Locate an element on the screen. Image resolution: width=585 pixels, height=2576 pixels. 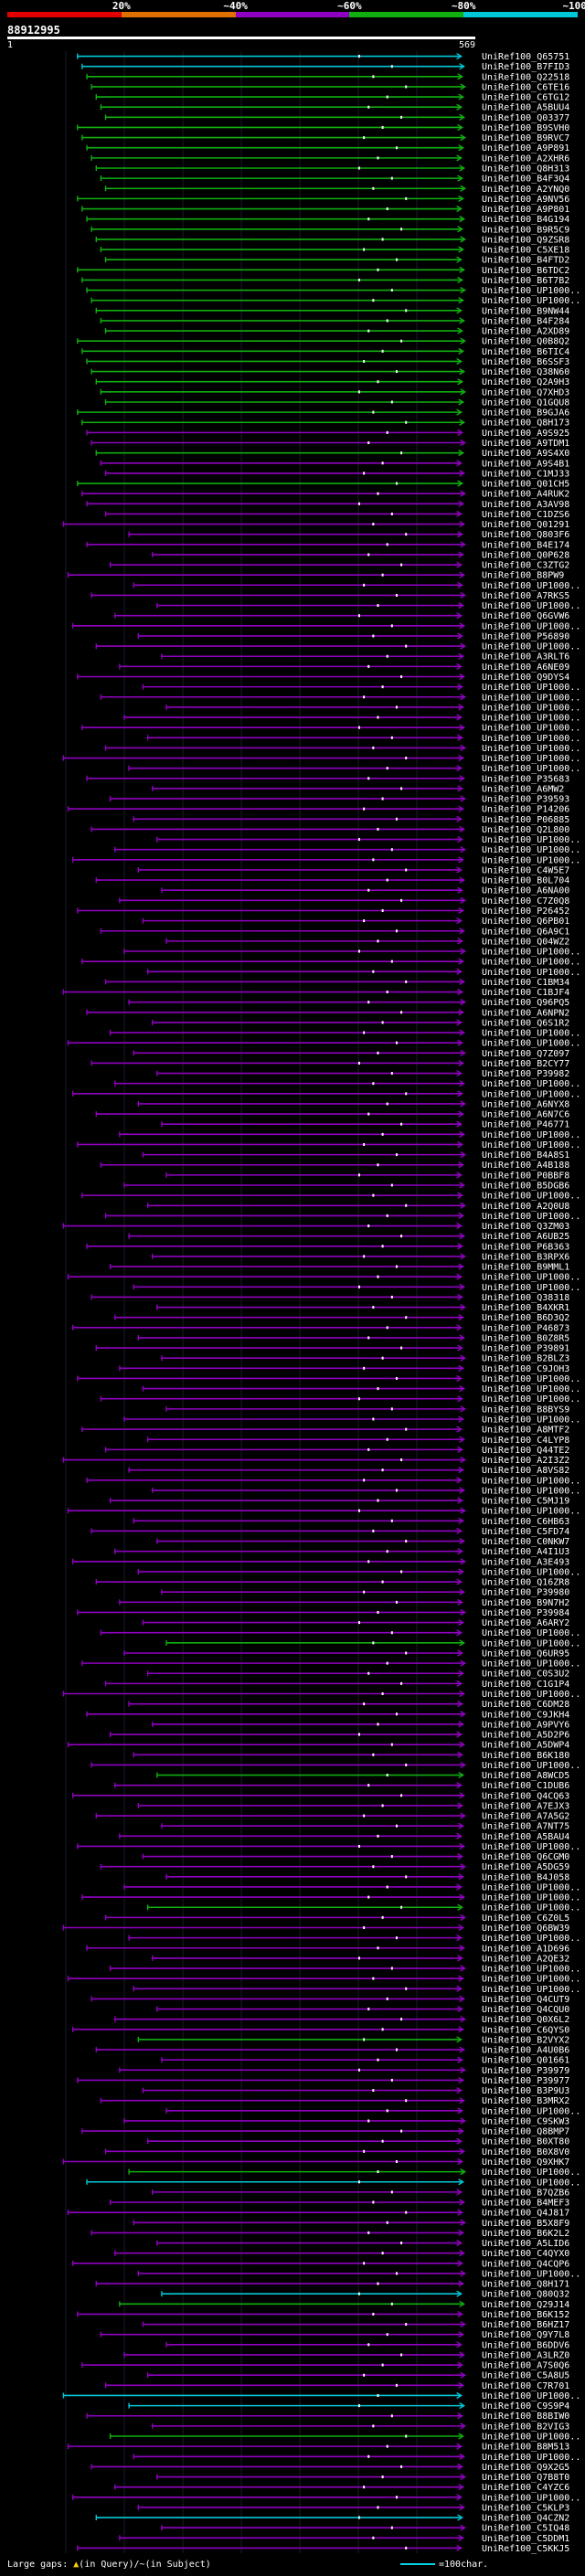
hit-label: UniRef100_A3AV98 is located at coordinates (525, 505).